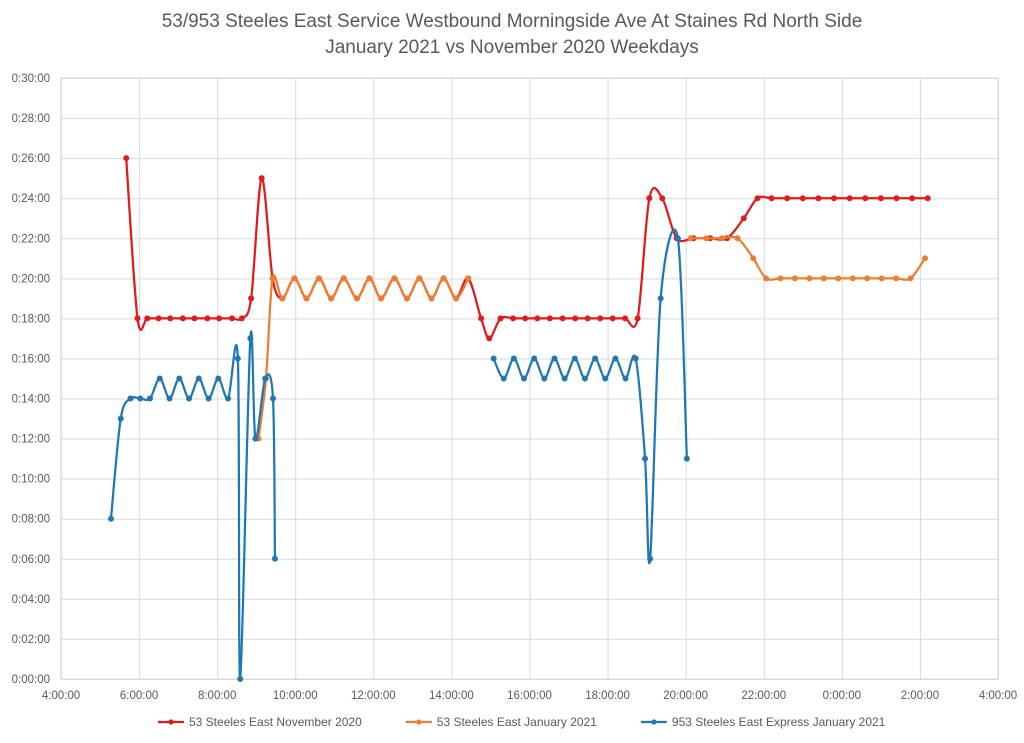  What do you see at coordinates (31, 600) in the screenshot?
I see `y-tick-label: 0:04:00` at bounding box center [31, 600].